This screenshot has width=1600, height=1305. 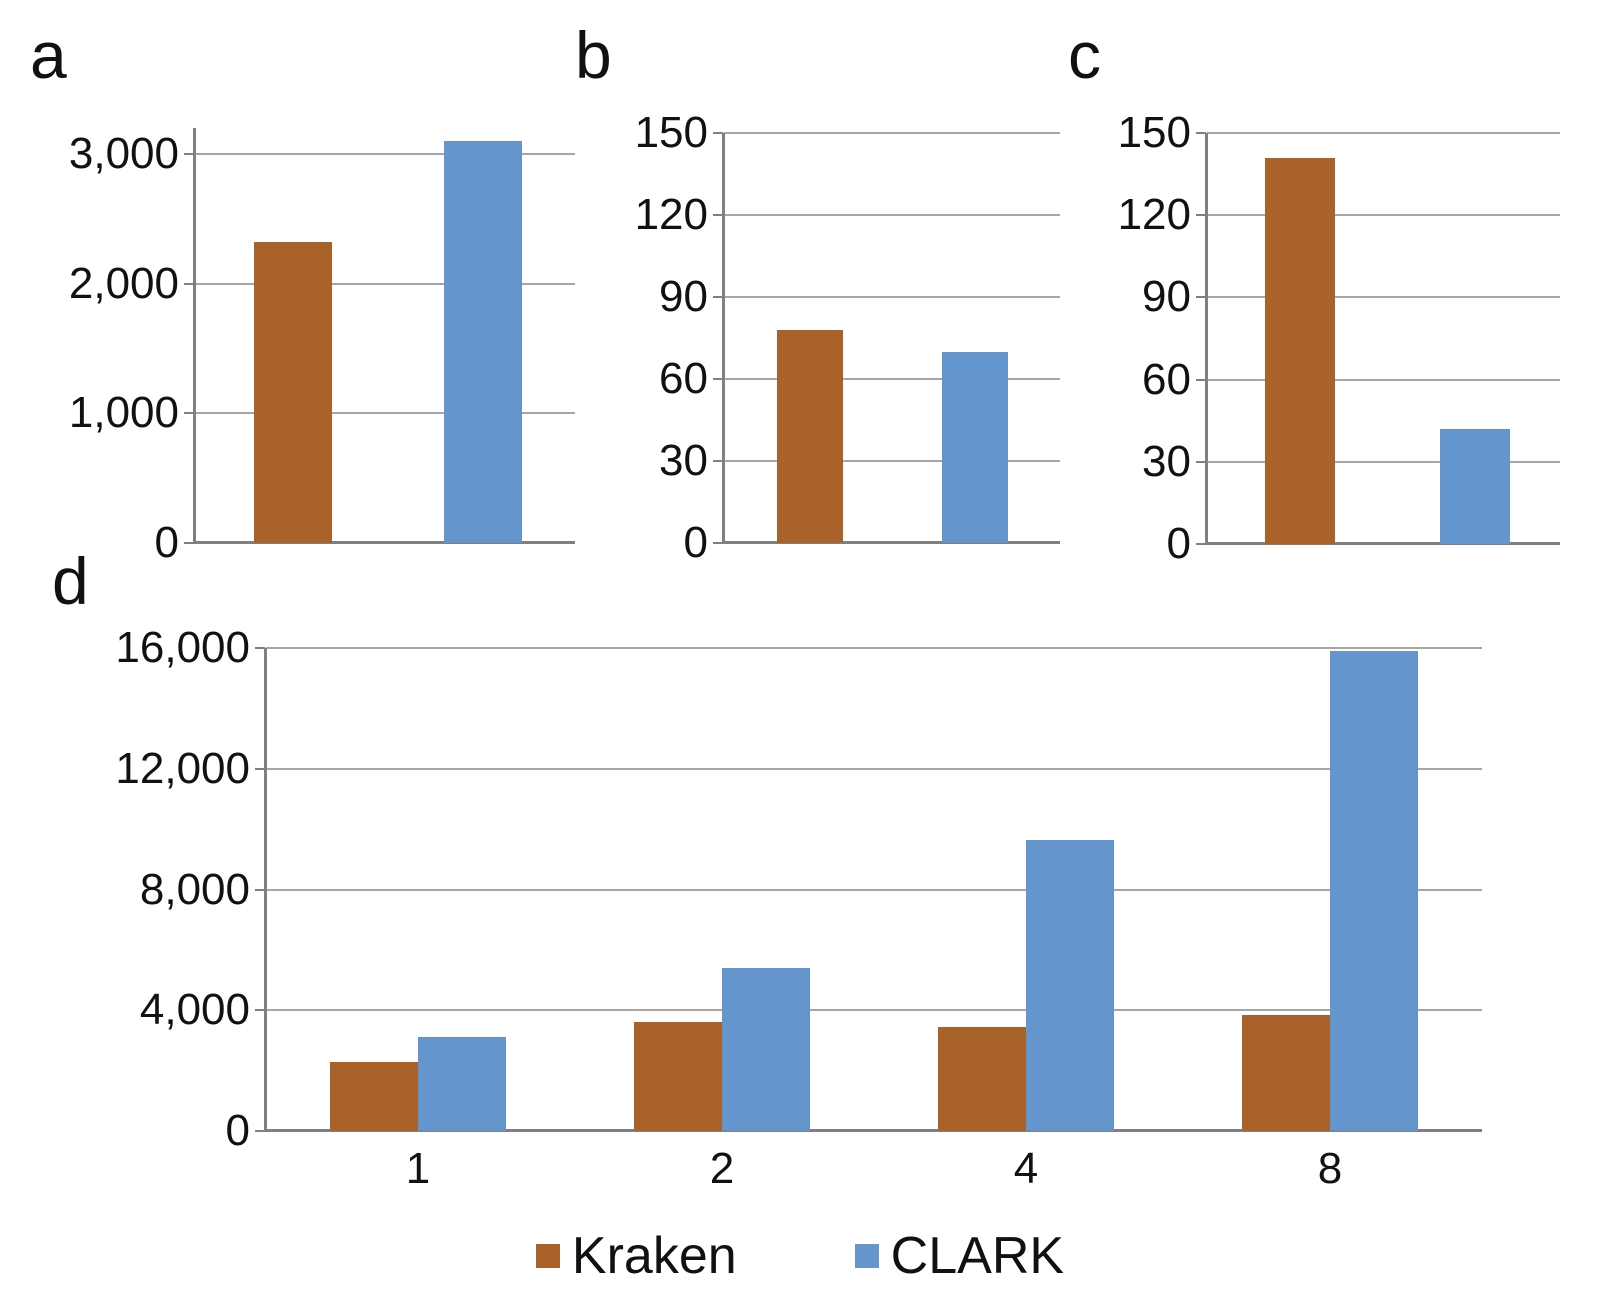 I want to click on x-tick-label: 1, so click(x=418, y=1168).